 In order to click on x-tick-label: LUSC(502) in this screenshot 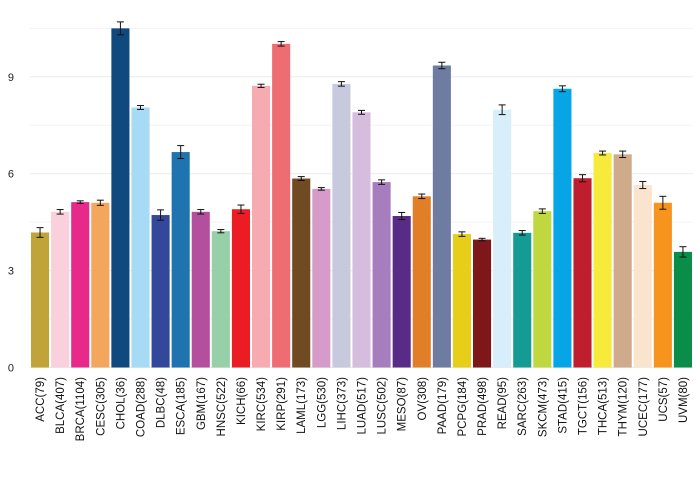, I will do `click(383, 406)`.